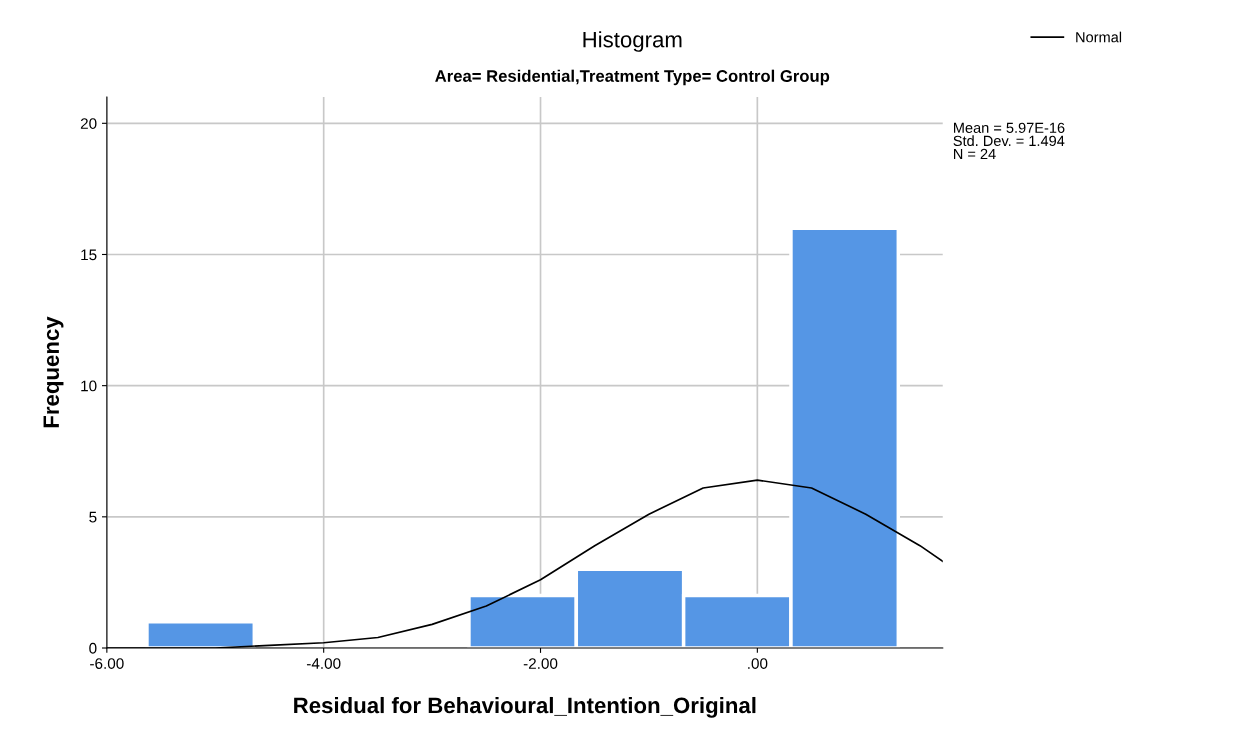 Image resolution: width=1257 pixels, height=741 pixels. I want to click on x-tick-label: -2.00, so click(540, 663).